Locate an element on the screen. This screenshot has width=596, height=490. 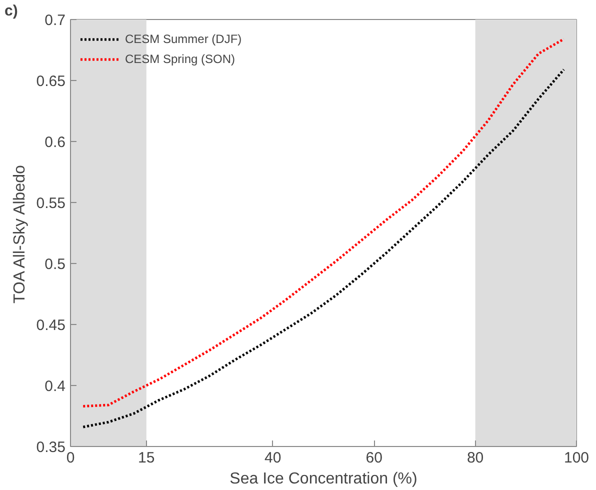
x-tick-label: 40 is located at coordinates (273, 458).